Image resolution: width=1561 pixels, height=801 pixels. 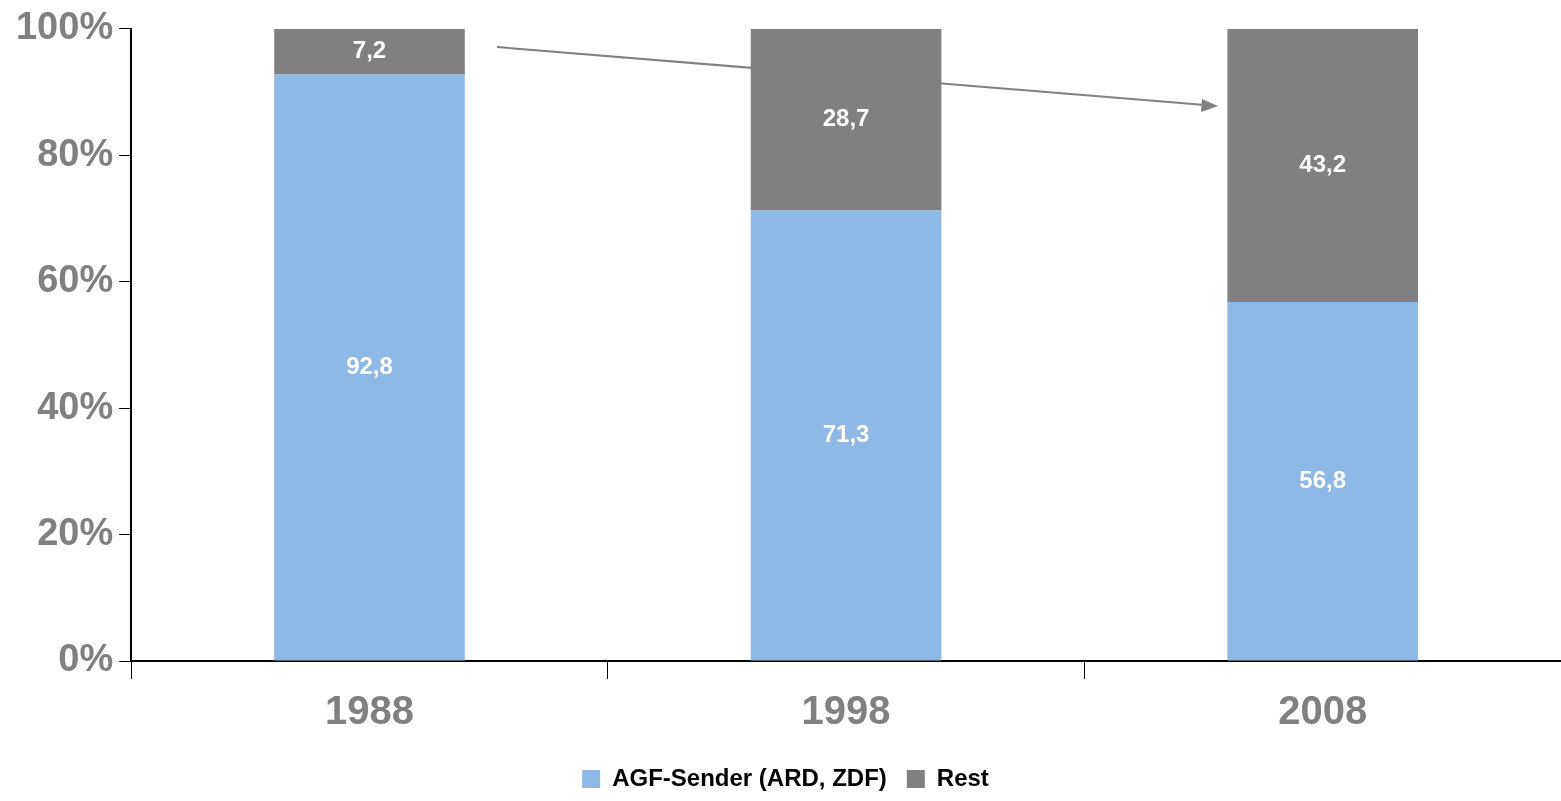 I want to click on data-label: 71,3, so click(x=846, y=433).